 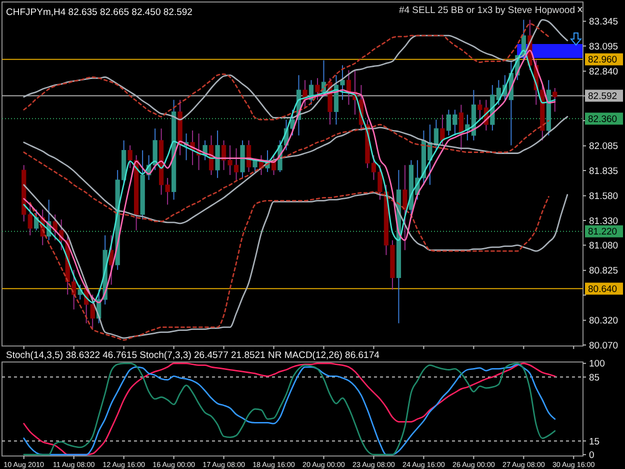 I want to click on y-tick-label: 15, so click(x=594, y=442).